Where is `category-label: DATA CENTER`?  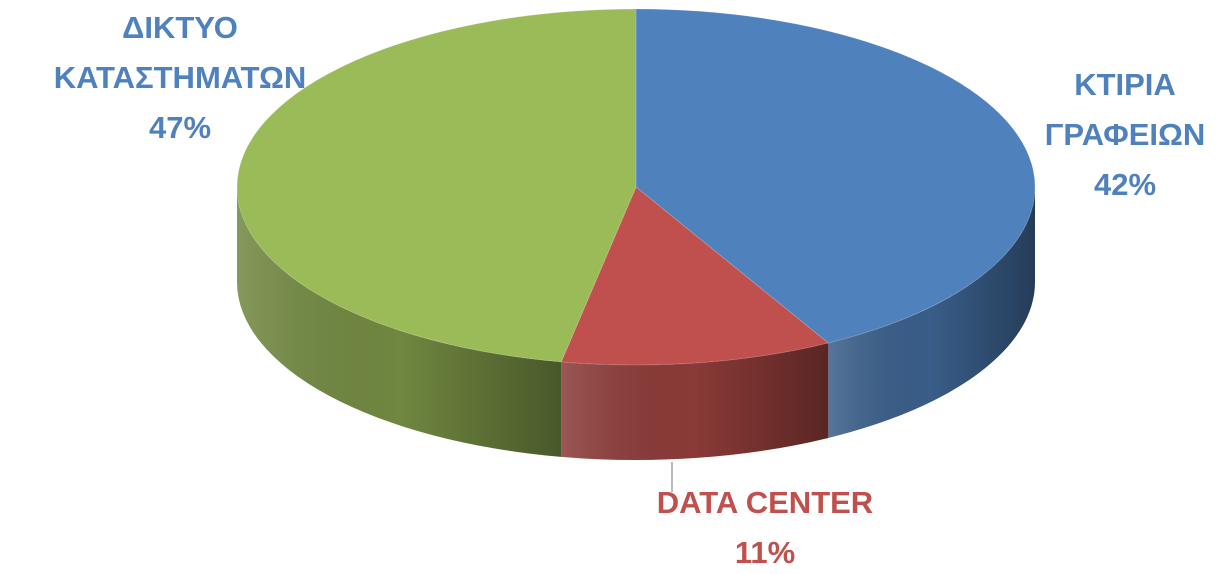 category-label: DATA CENTER is located at coordinates (765, 502).